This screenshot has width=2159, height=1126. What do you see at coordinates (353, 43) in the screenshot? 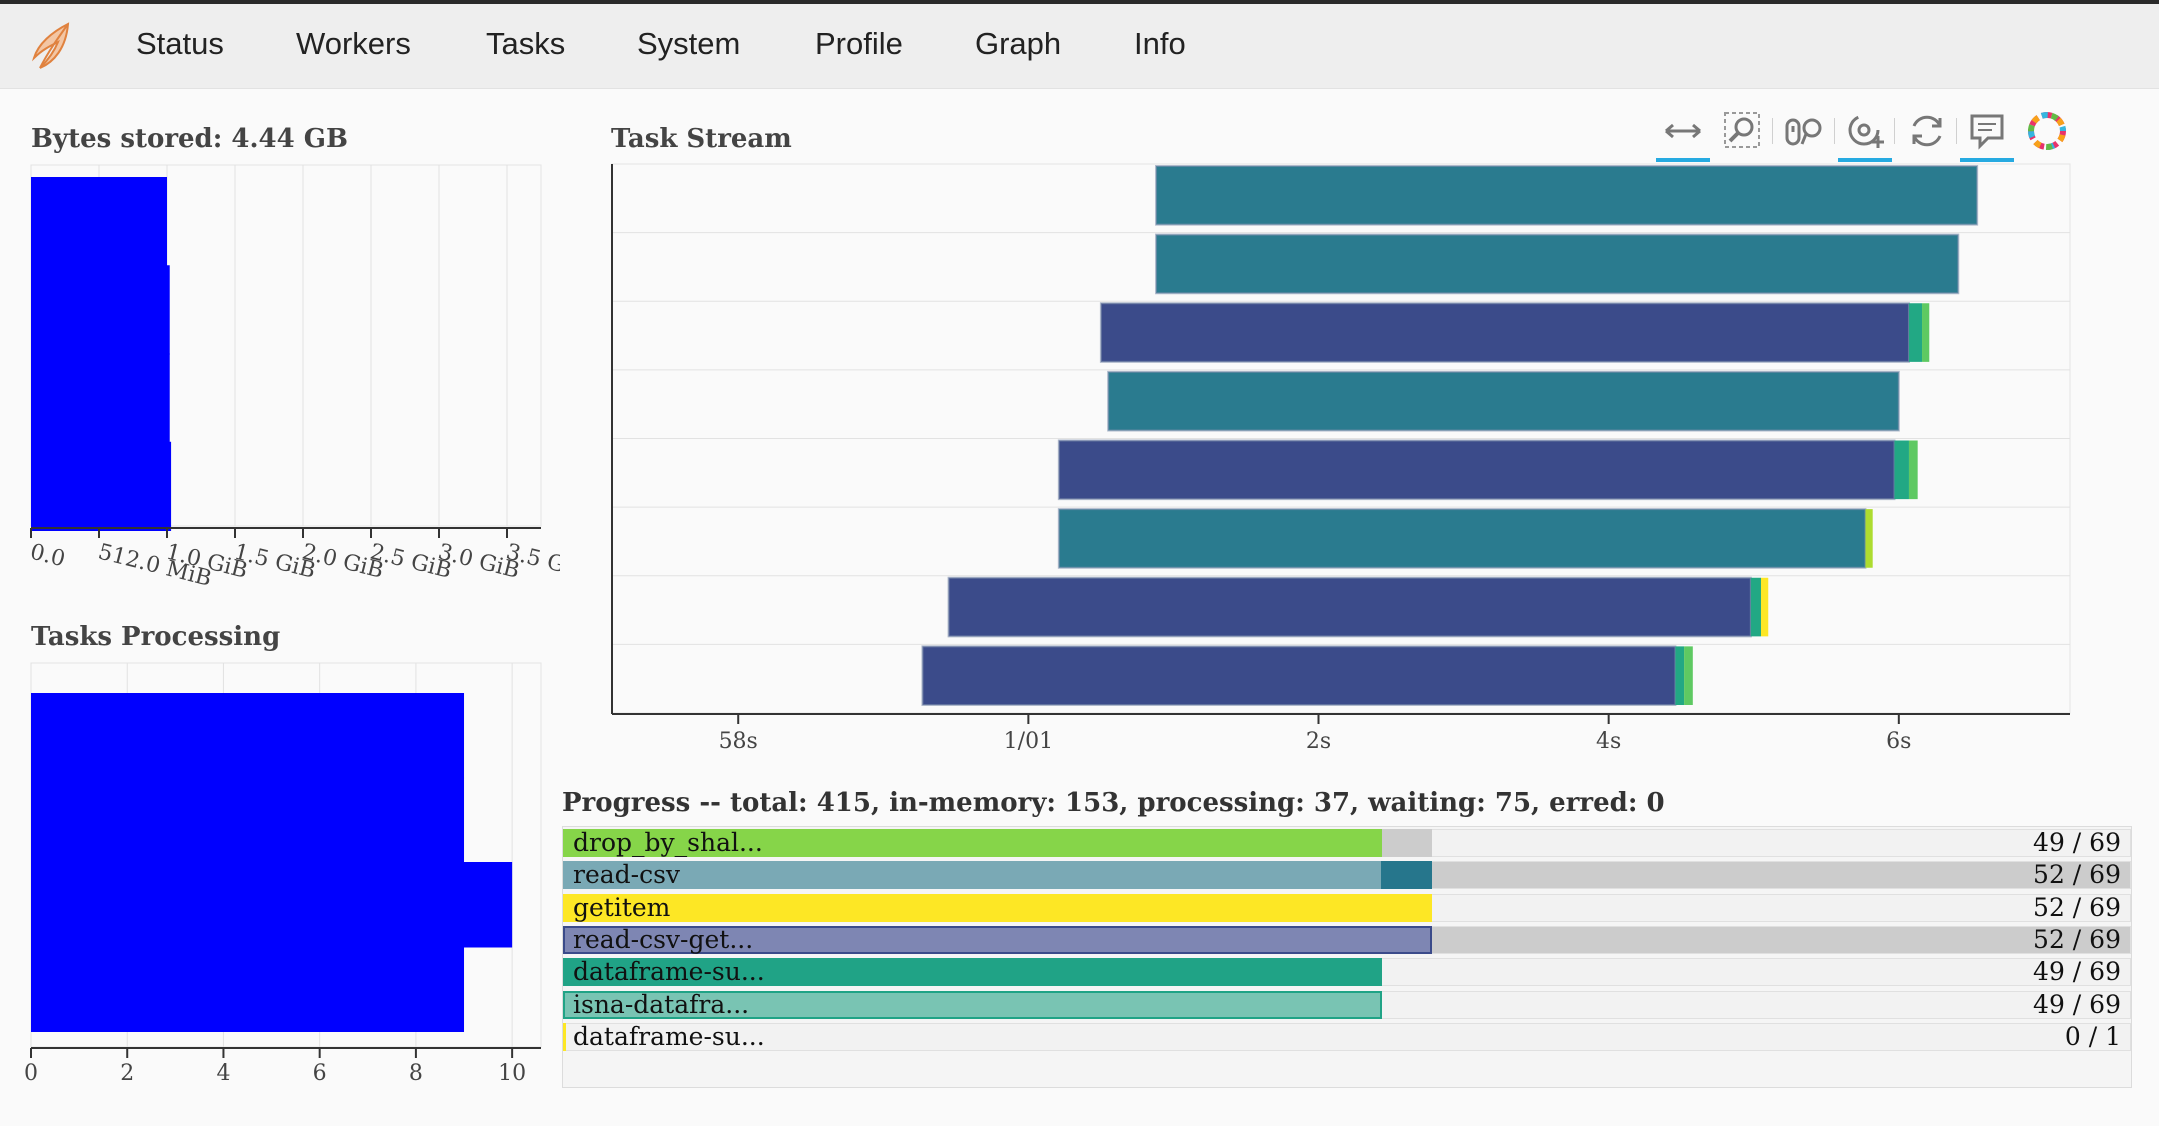
I see `nav-workers: Workers` at bounding box center [353, 43].